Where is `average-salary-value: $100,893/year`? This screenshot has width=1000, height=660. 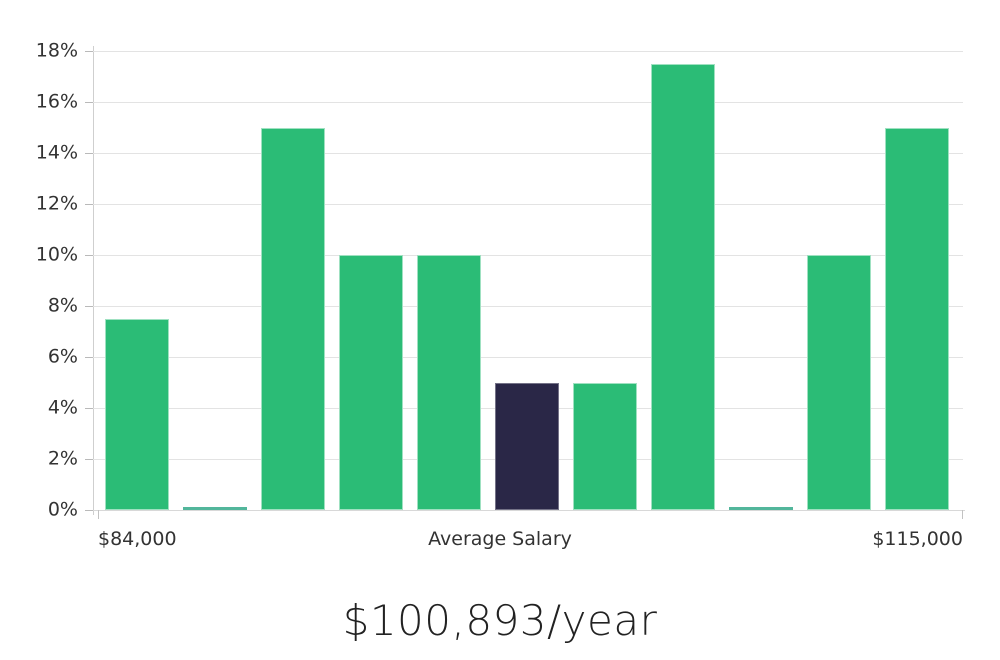
average-salary-value: $100,893/year is located at coordinates (500, 620).